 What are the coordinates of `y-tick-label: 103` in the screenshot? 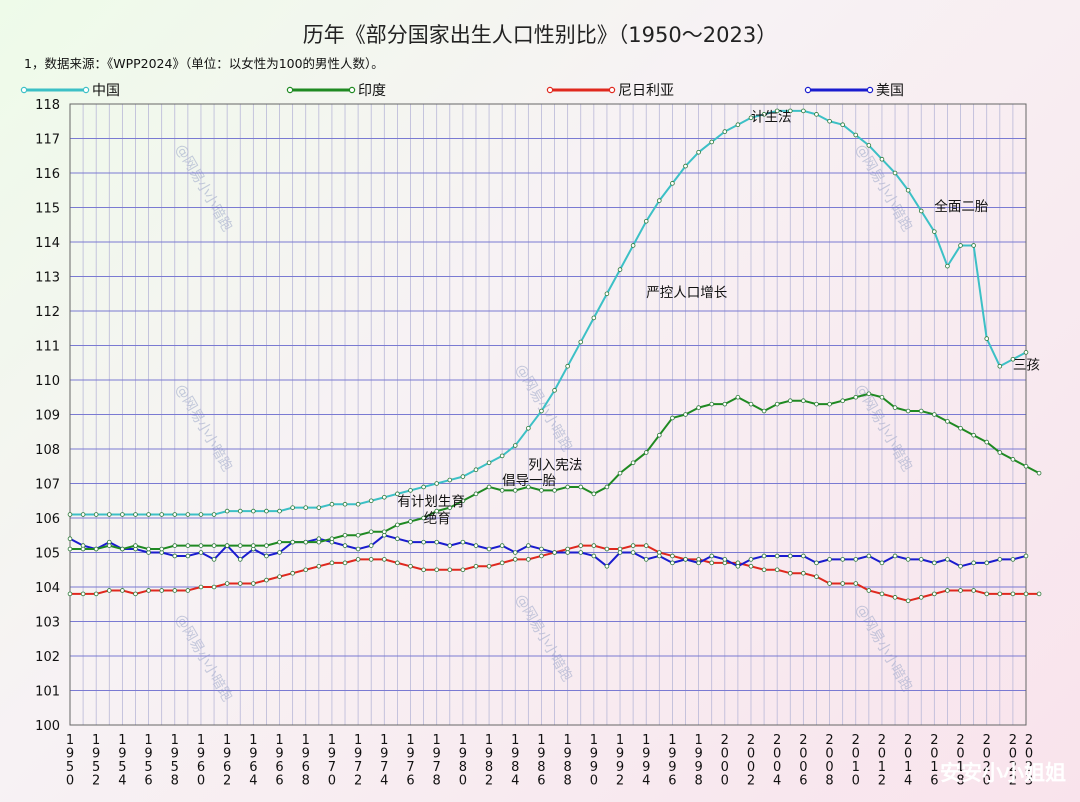 It's located at (47, 623).